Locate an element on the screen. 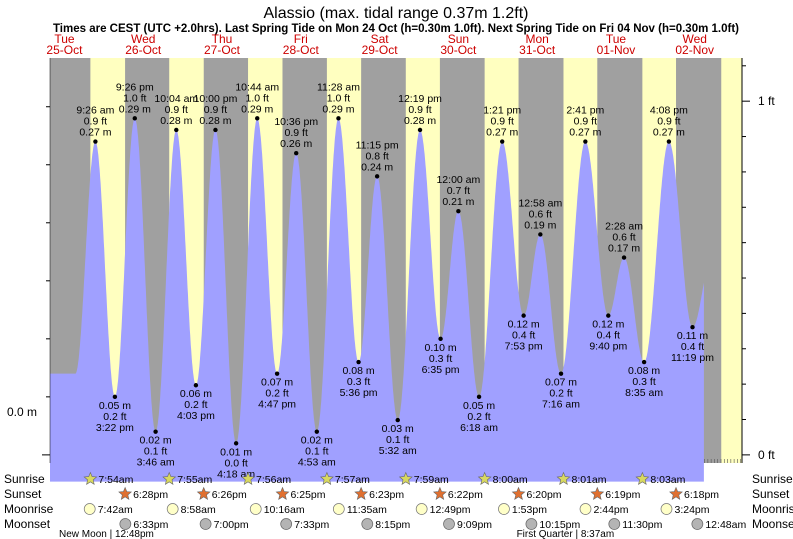  extreme-label-line: 0.19 m is located at coordinates (540, 225).